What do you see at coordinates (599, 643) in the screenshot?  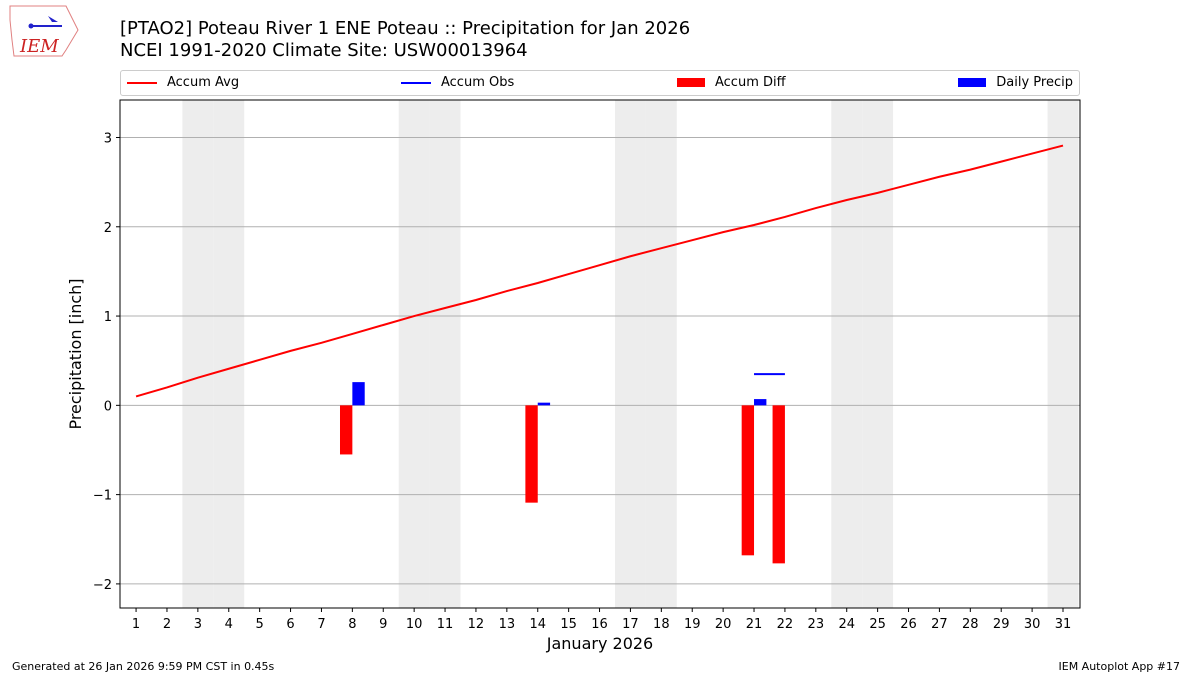 I see `x-axis-label: January 2026` at bounding box center [599, 643].